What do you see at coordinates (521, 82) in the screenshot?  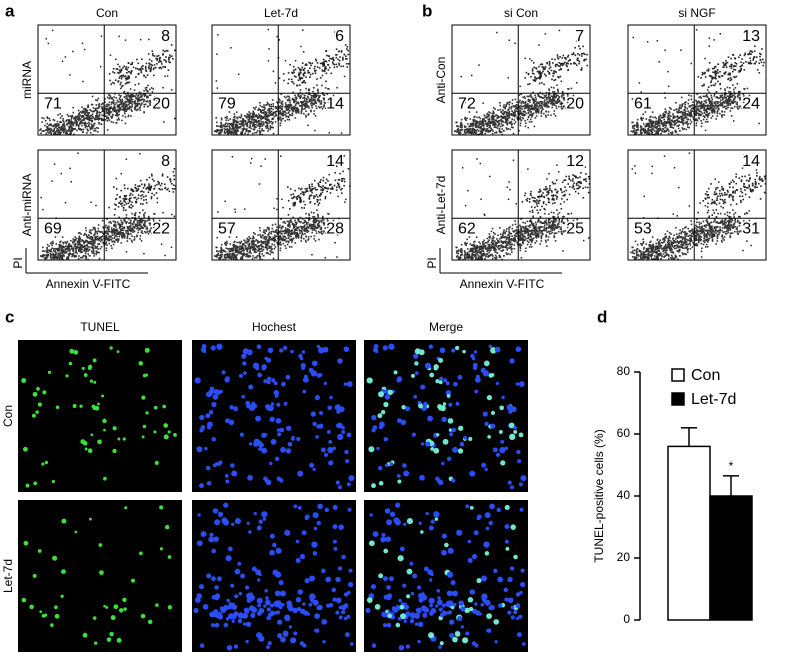 I see `flow-plot` at bounding box center [521, 82].